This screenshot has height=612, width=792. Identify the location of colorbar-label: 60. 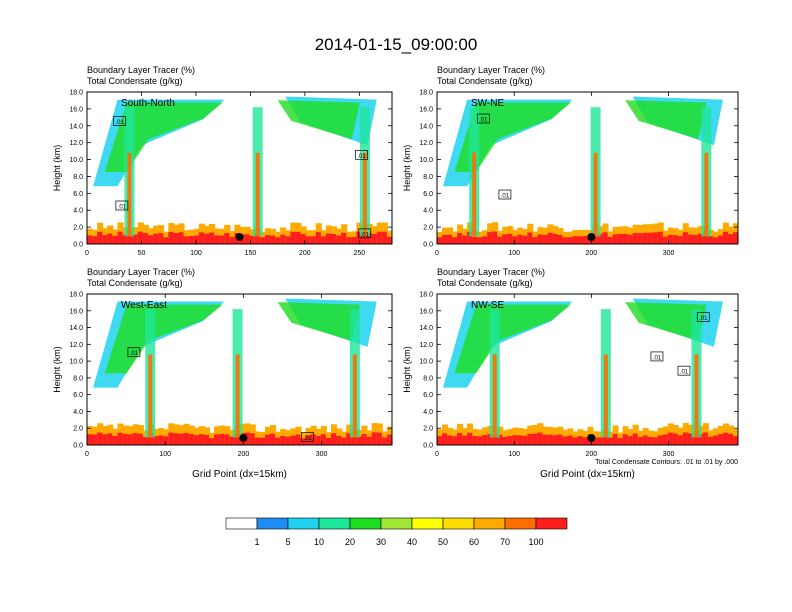
(474, 542).